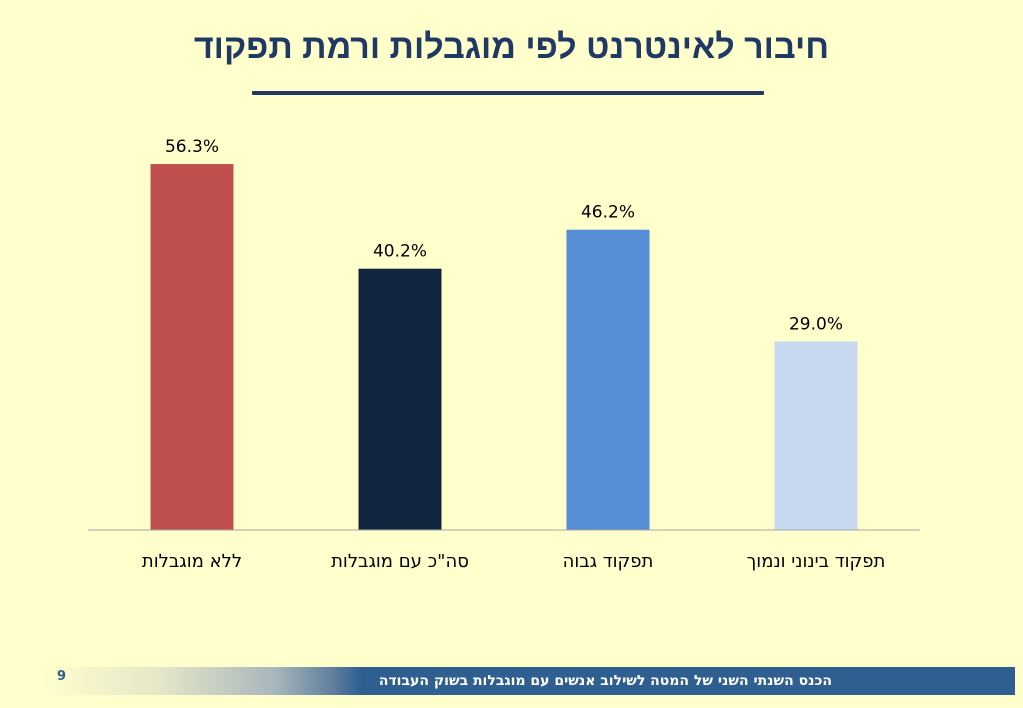 Image resolution: width=1023 pixels, height=708 pixels. I want to click on footer-bar, so click(527, 681).